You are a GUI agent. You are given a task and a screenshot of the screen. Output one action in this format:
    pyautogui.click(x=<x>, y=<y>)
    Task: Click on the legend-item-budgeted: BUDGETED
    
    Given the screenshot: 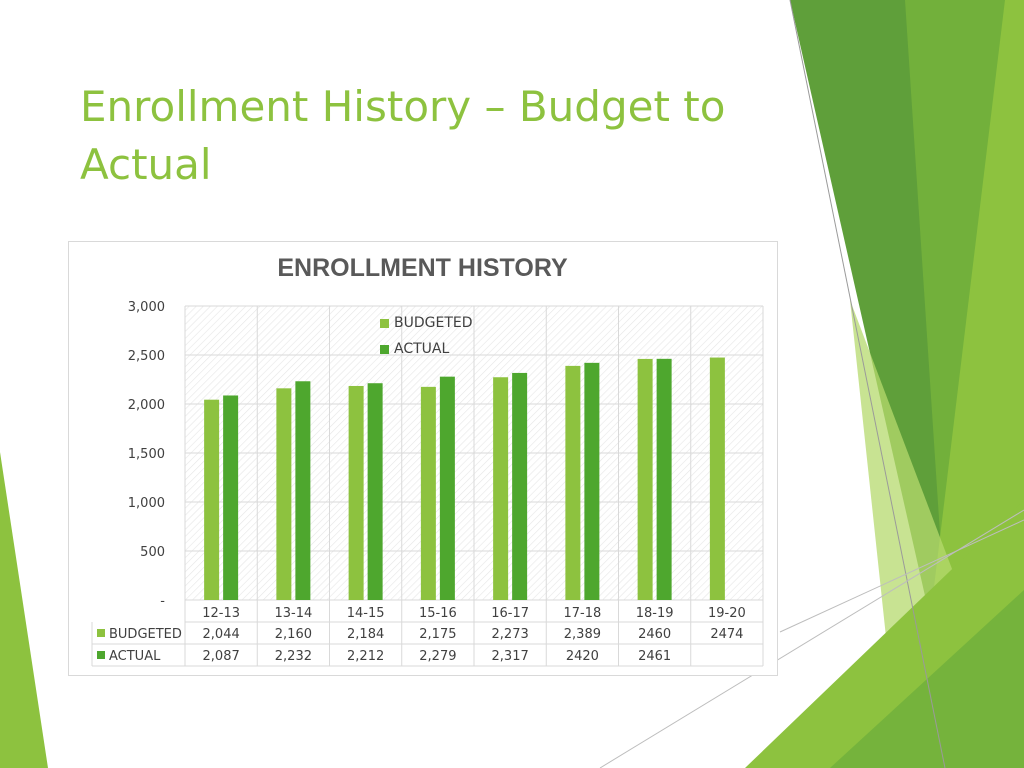 What is the action you would take?
    pyautogui.click(x=426, y=323)
    